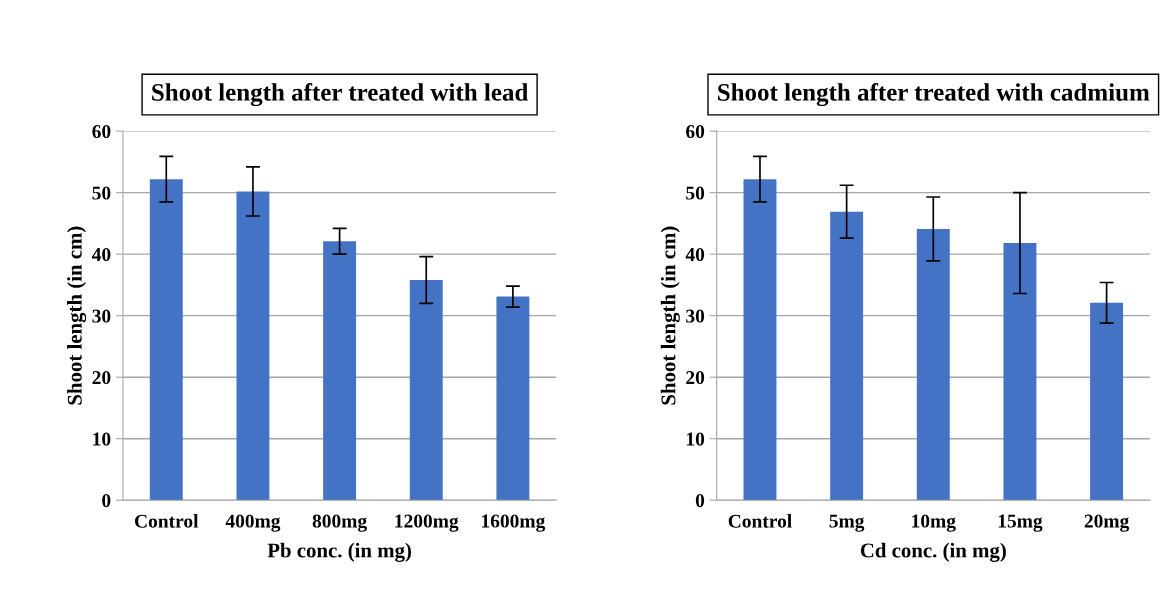 The width and height of the screenshot is (1171, 610). I want to click on x-tick-label: 10mg, so click(934, 523).